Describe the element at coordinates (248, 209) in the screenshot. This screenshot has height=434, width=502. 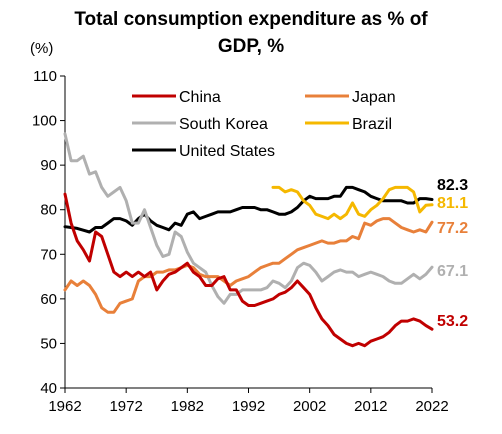
I see `series-line-united-states` at that location.